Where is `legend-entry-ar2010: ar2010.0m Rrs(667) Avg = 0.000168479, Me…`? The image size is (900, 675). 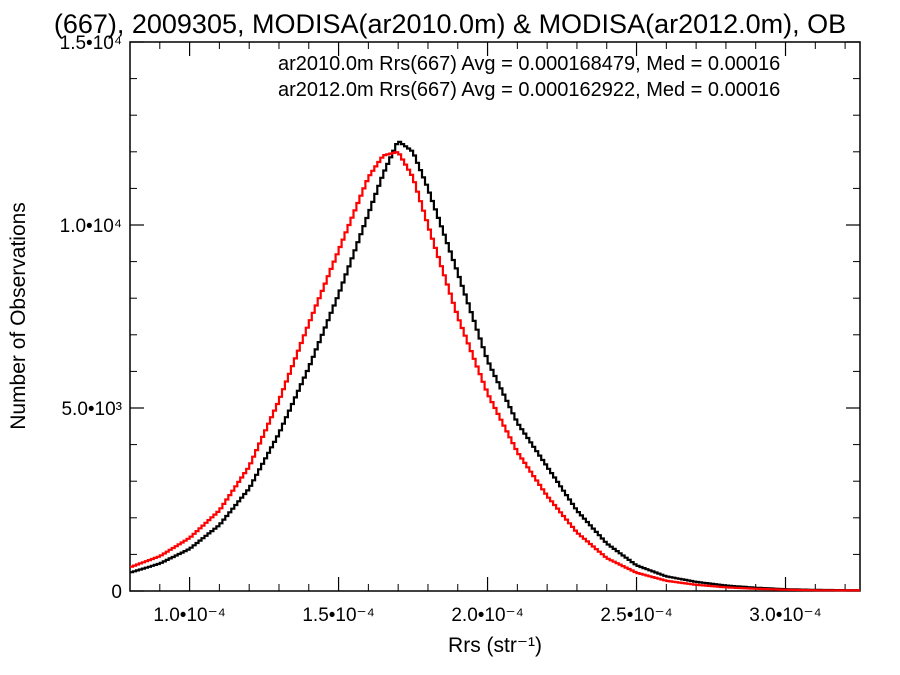
legend-entry-ar2010: ar2010.0m Rrs(667) Avg = 0.000168479, Me… is located at coordinates (529, 64).